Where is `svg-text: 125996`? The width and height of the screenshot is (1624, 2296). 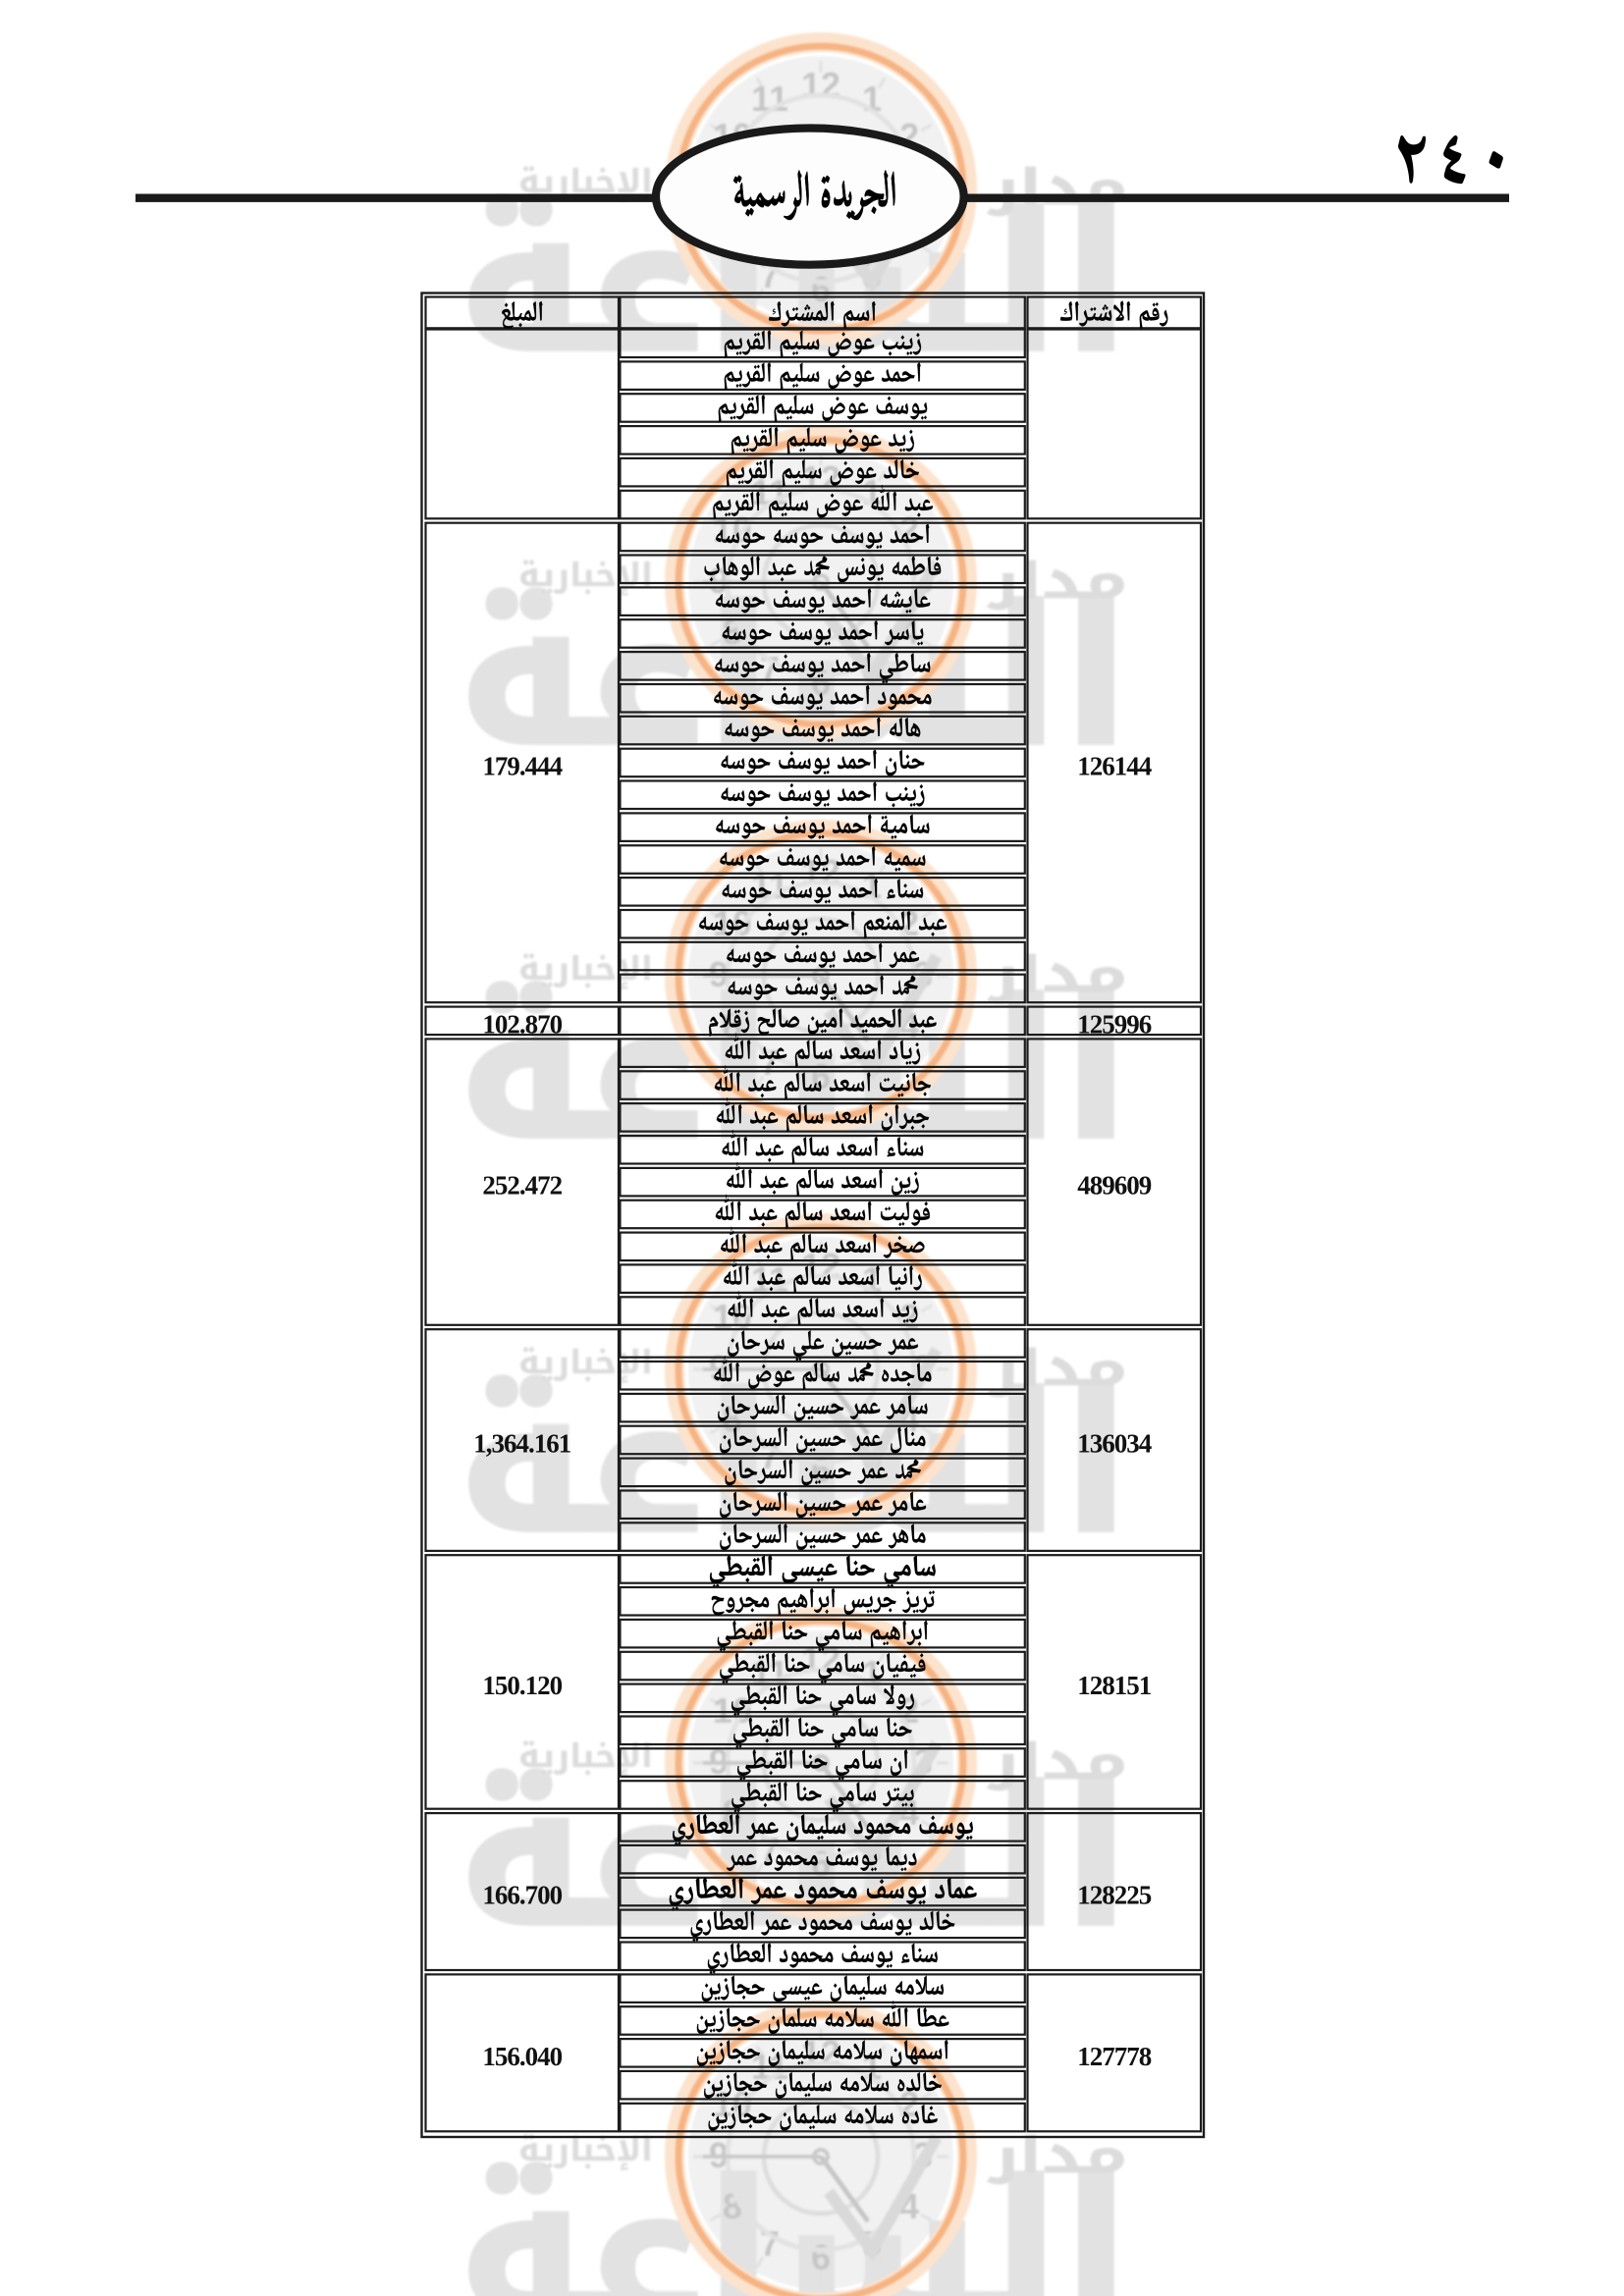 svg-text: 125996 is located at coordinates (1114, 1024).